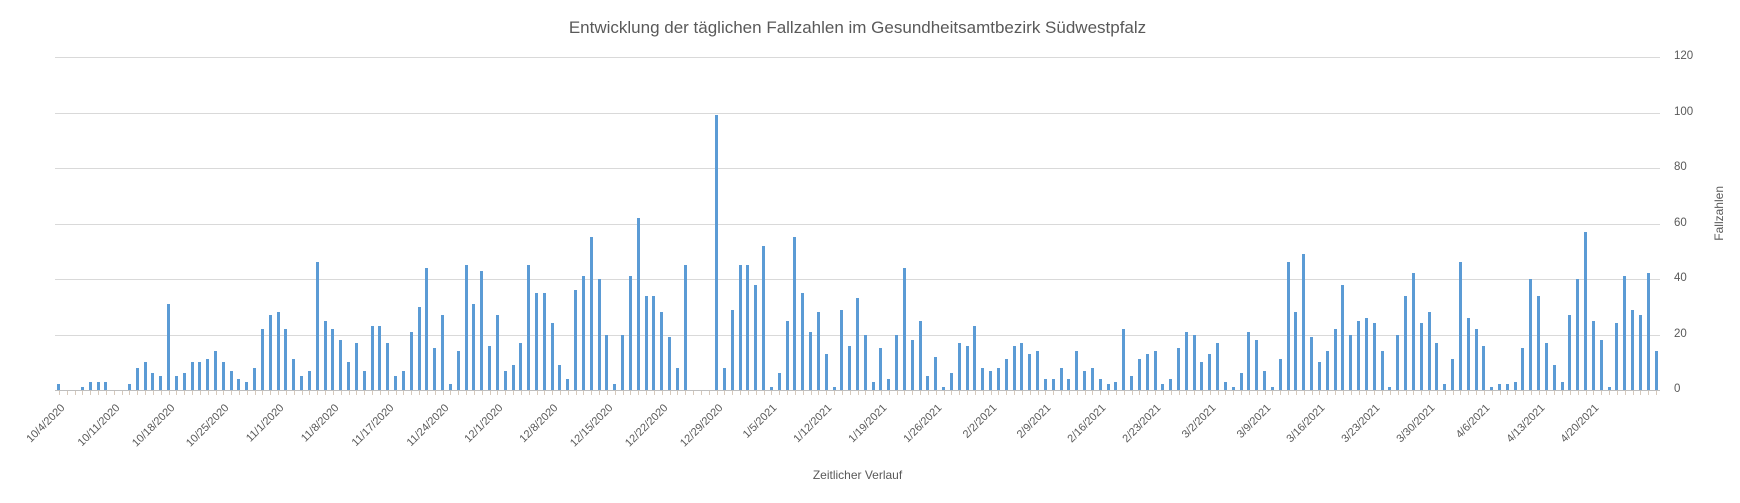 The height and width of the screenshot is (503, 1740). Describe the element at coordinates (857, 57) in the screenshot. I see `gridline-y120` at that location.